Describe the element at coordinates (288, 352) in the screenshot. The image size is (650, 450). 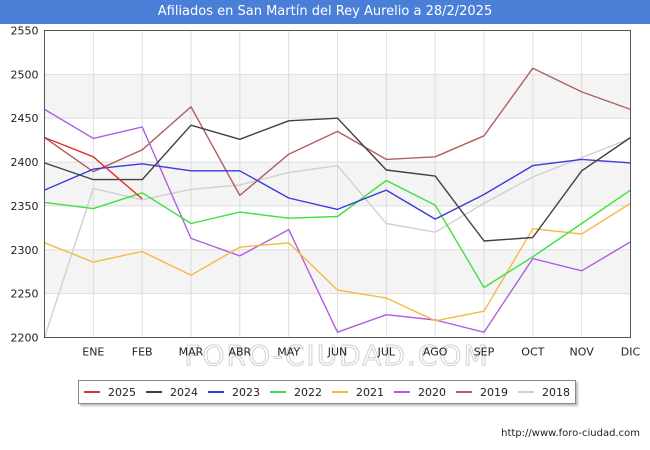
I see `x-tick-label: MAY` at that location.